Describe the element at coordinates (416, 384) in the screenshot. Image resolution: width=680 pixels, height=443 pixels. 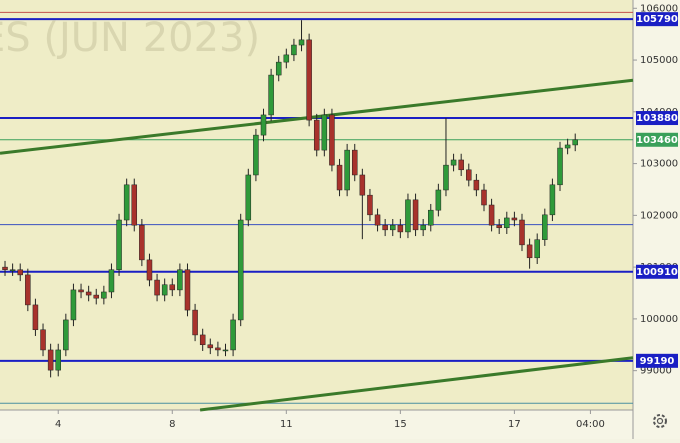
I see `trend-line` at that location.